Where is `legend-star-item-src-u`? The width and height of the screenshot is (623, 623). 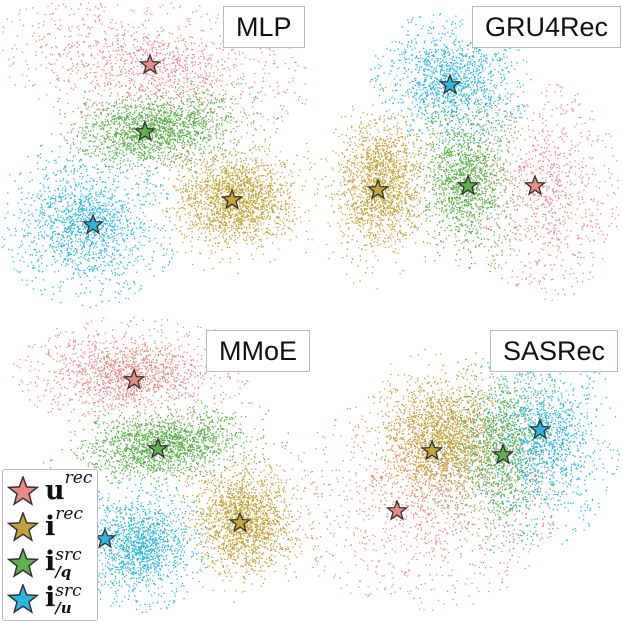 legend-star-item-src-u is located at coordinates (23, 599).